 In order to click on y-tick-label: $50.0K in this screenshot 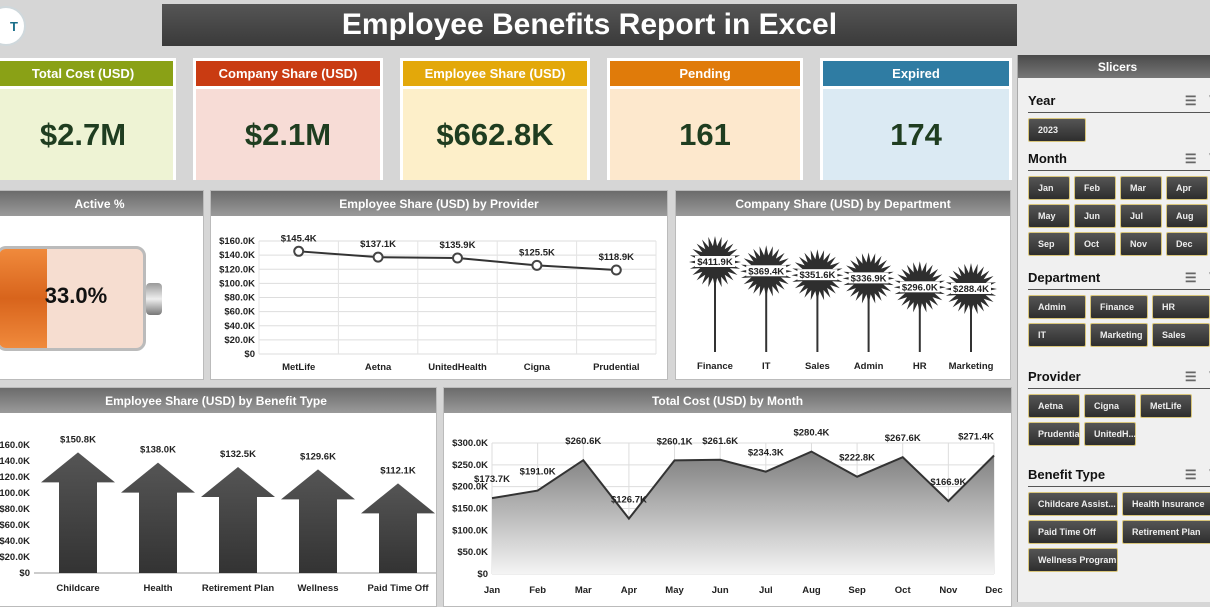, I will do `click(472, 552)`.